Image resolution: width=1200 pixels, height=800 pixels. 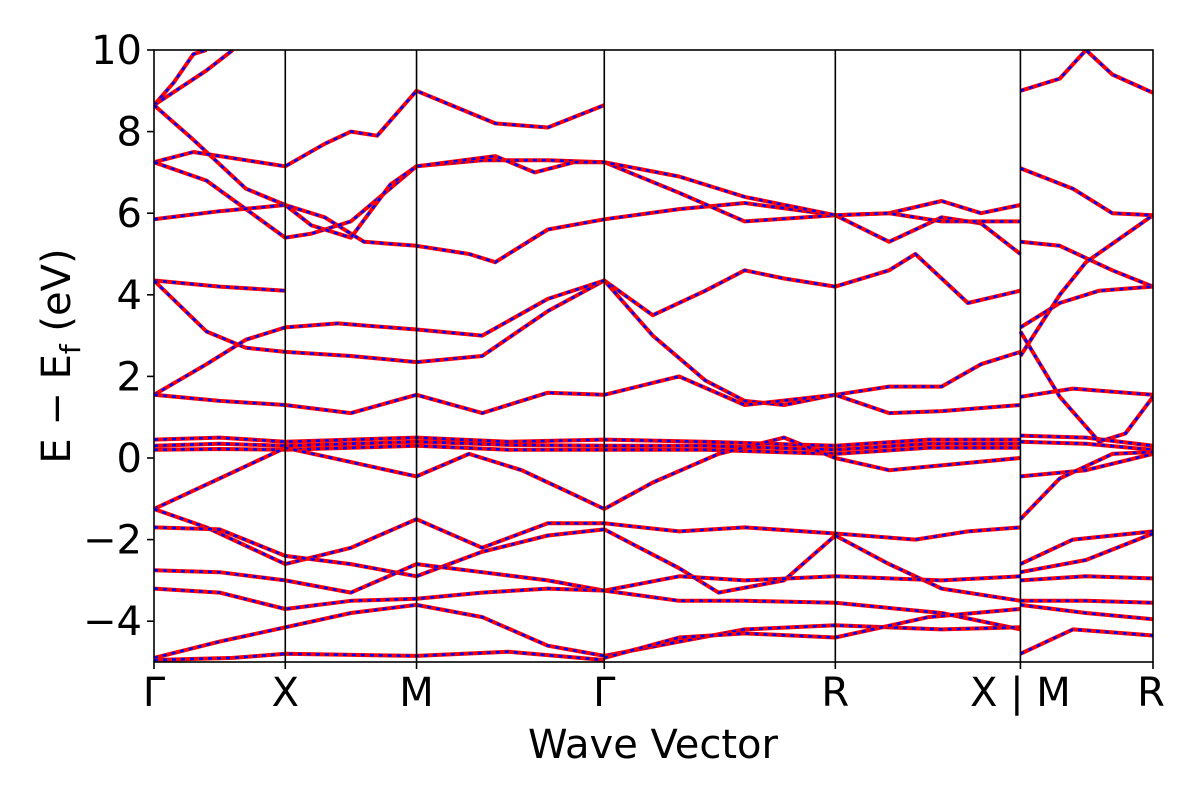 I want to click on y-tick-label: 2, so click(x=129, y=377).